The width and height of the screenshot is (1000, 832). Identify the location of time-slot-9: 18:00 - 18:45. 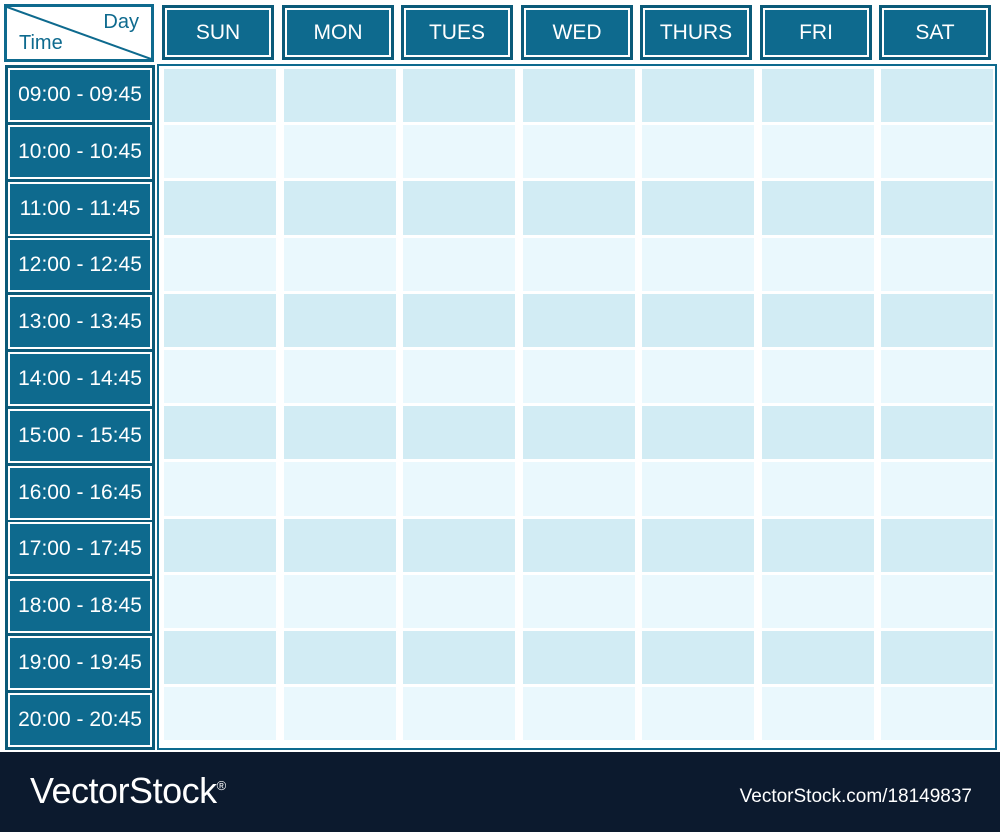
(80, 606).